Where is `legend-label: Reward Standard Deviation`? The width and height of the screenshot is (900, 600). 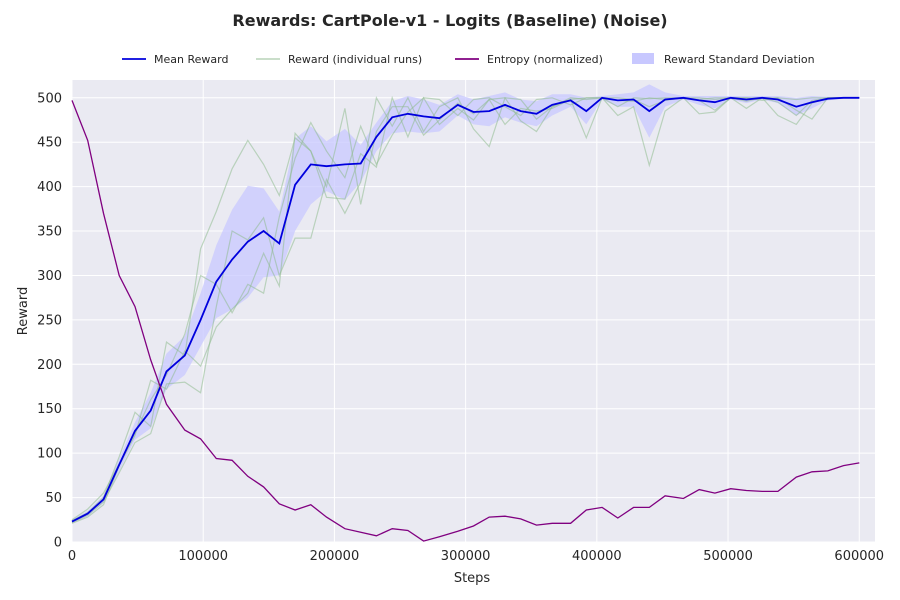
legend-label: Reward Standard Deviation is located at coordinates (739, 59).